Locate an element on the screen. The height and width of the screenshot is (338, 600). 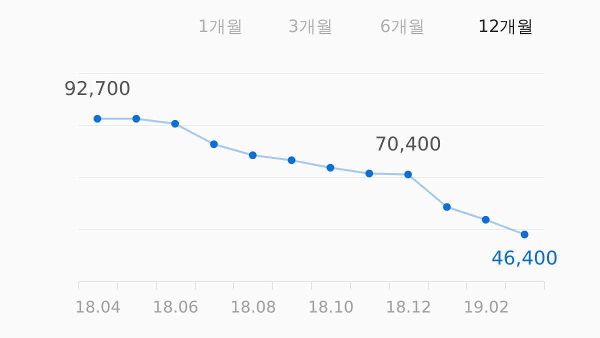
text: 1개월 is located at coordinates (220, 27).